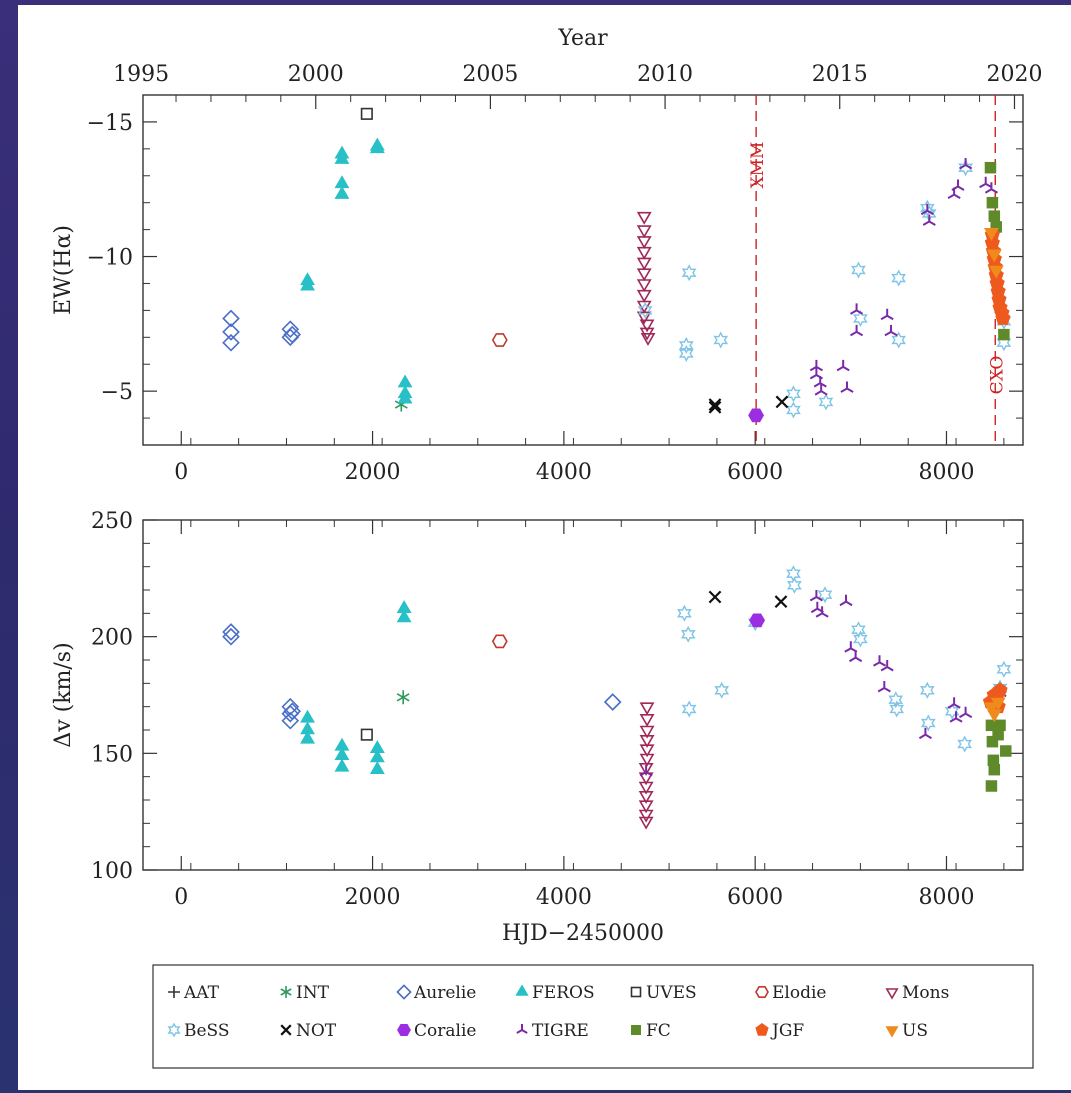 The width and height of the screenshot is (1071, 1093). Describe the element at coordinates (117, 392) in the screenshot. I see `y-tick-label: −5` at that location.